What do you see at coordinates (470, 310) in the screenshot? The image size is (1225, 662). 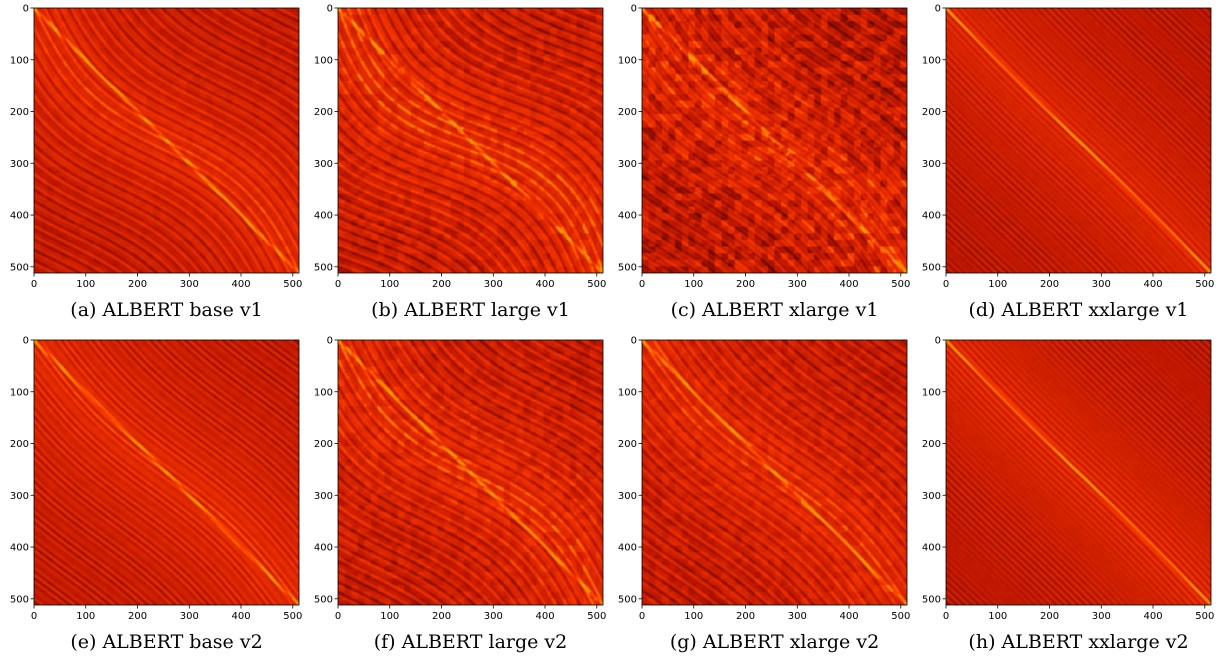 I see `panel-caption: (b) ALBERT large v1` at bounding box center [470, 310].